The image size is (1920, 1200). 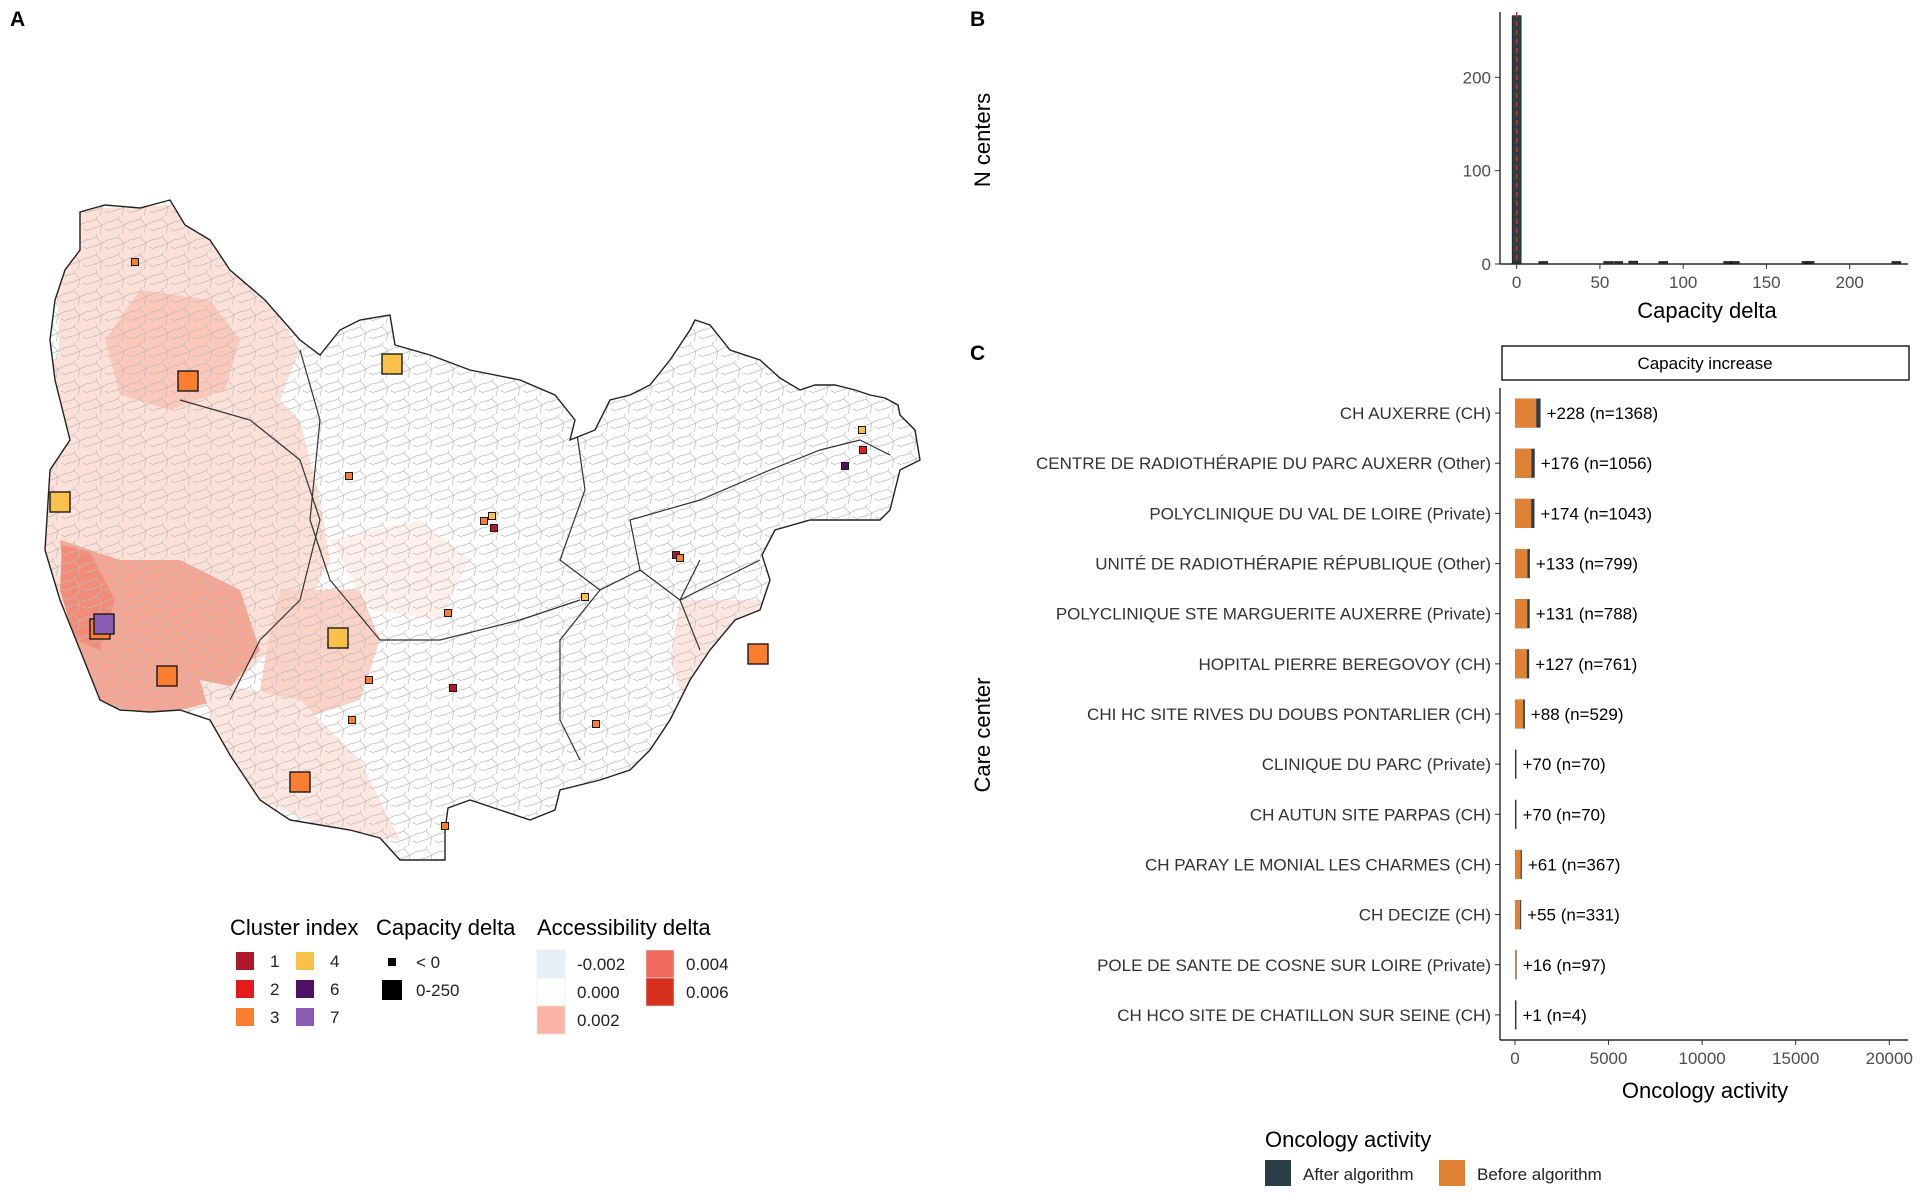 I want to click on activity-legend-swatch, so click(x=1452, y=1173).